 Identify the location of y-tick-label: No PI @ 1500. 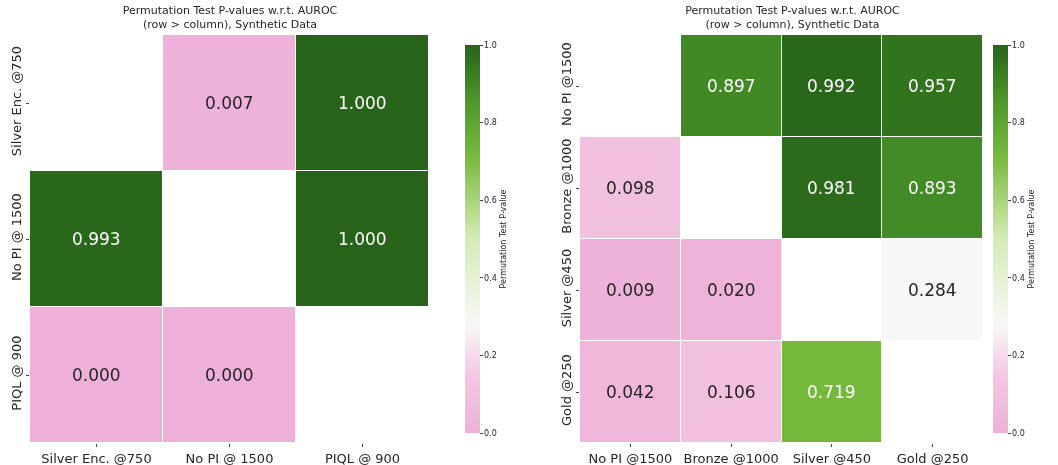
(16, 237).